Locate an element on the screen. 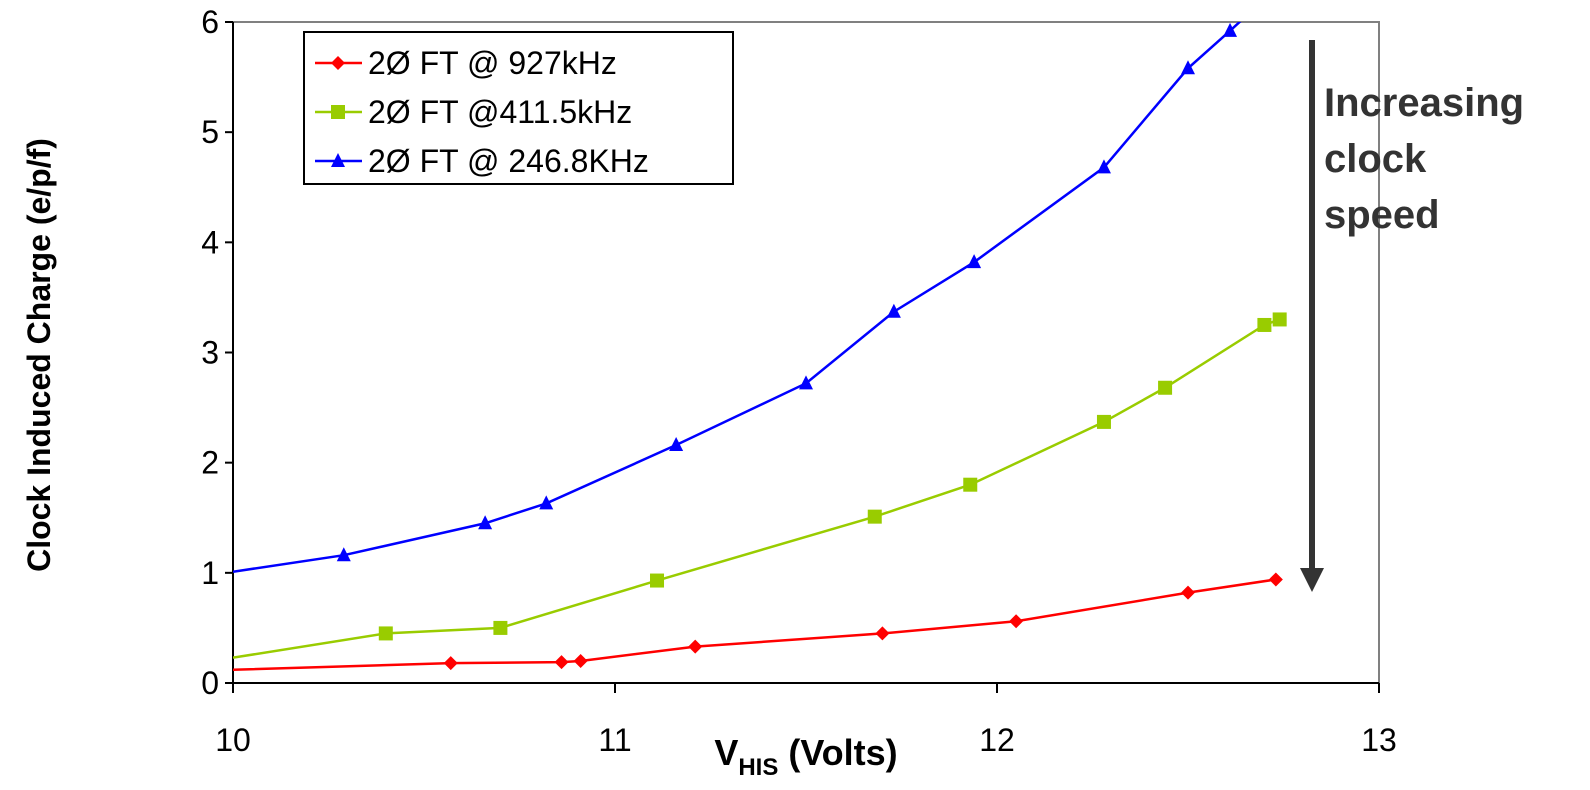 The width and height of the screenshot is (1590, 790). legend-label: 2Ø FT @411.5kHz is located at coordinates (500, 112).